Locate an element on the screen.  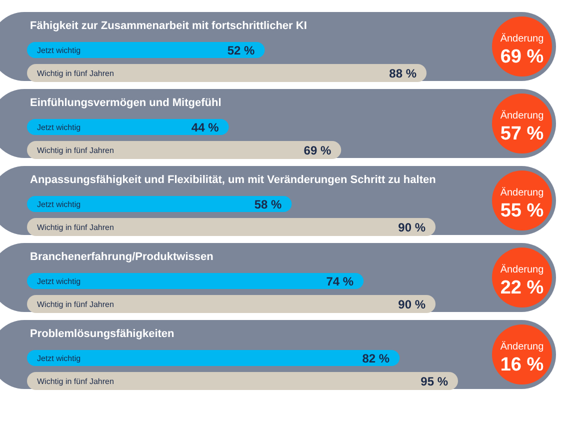
y-tick-label: Branchenerfahrung/Produktwissen is located at coordinates (122, 257).